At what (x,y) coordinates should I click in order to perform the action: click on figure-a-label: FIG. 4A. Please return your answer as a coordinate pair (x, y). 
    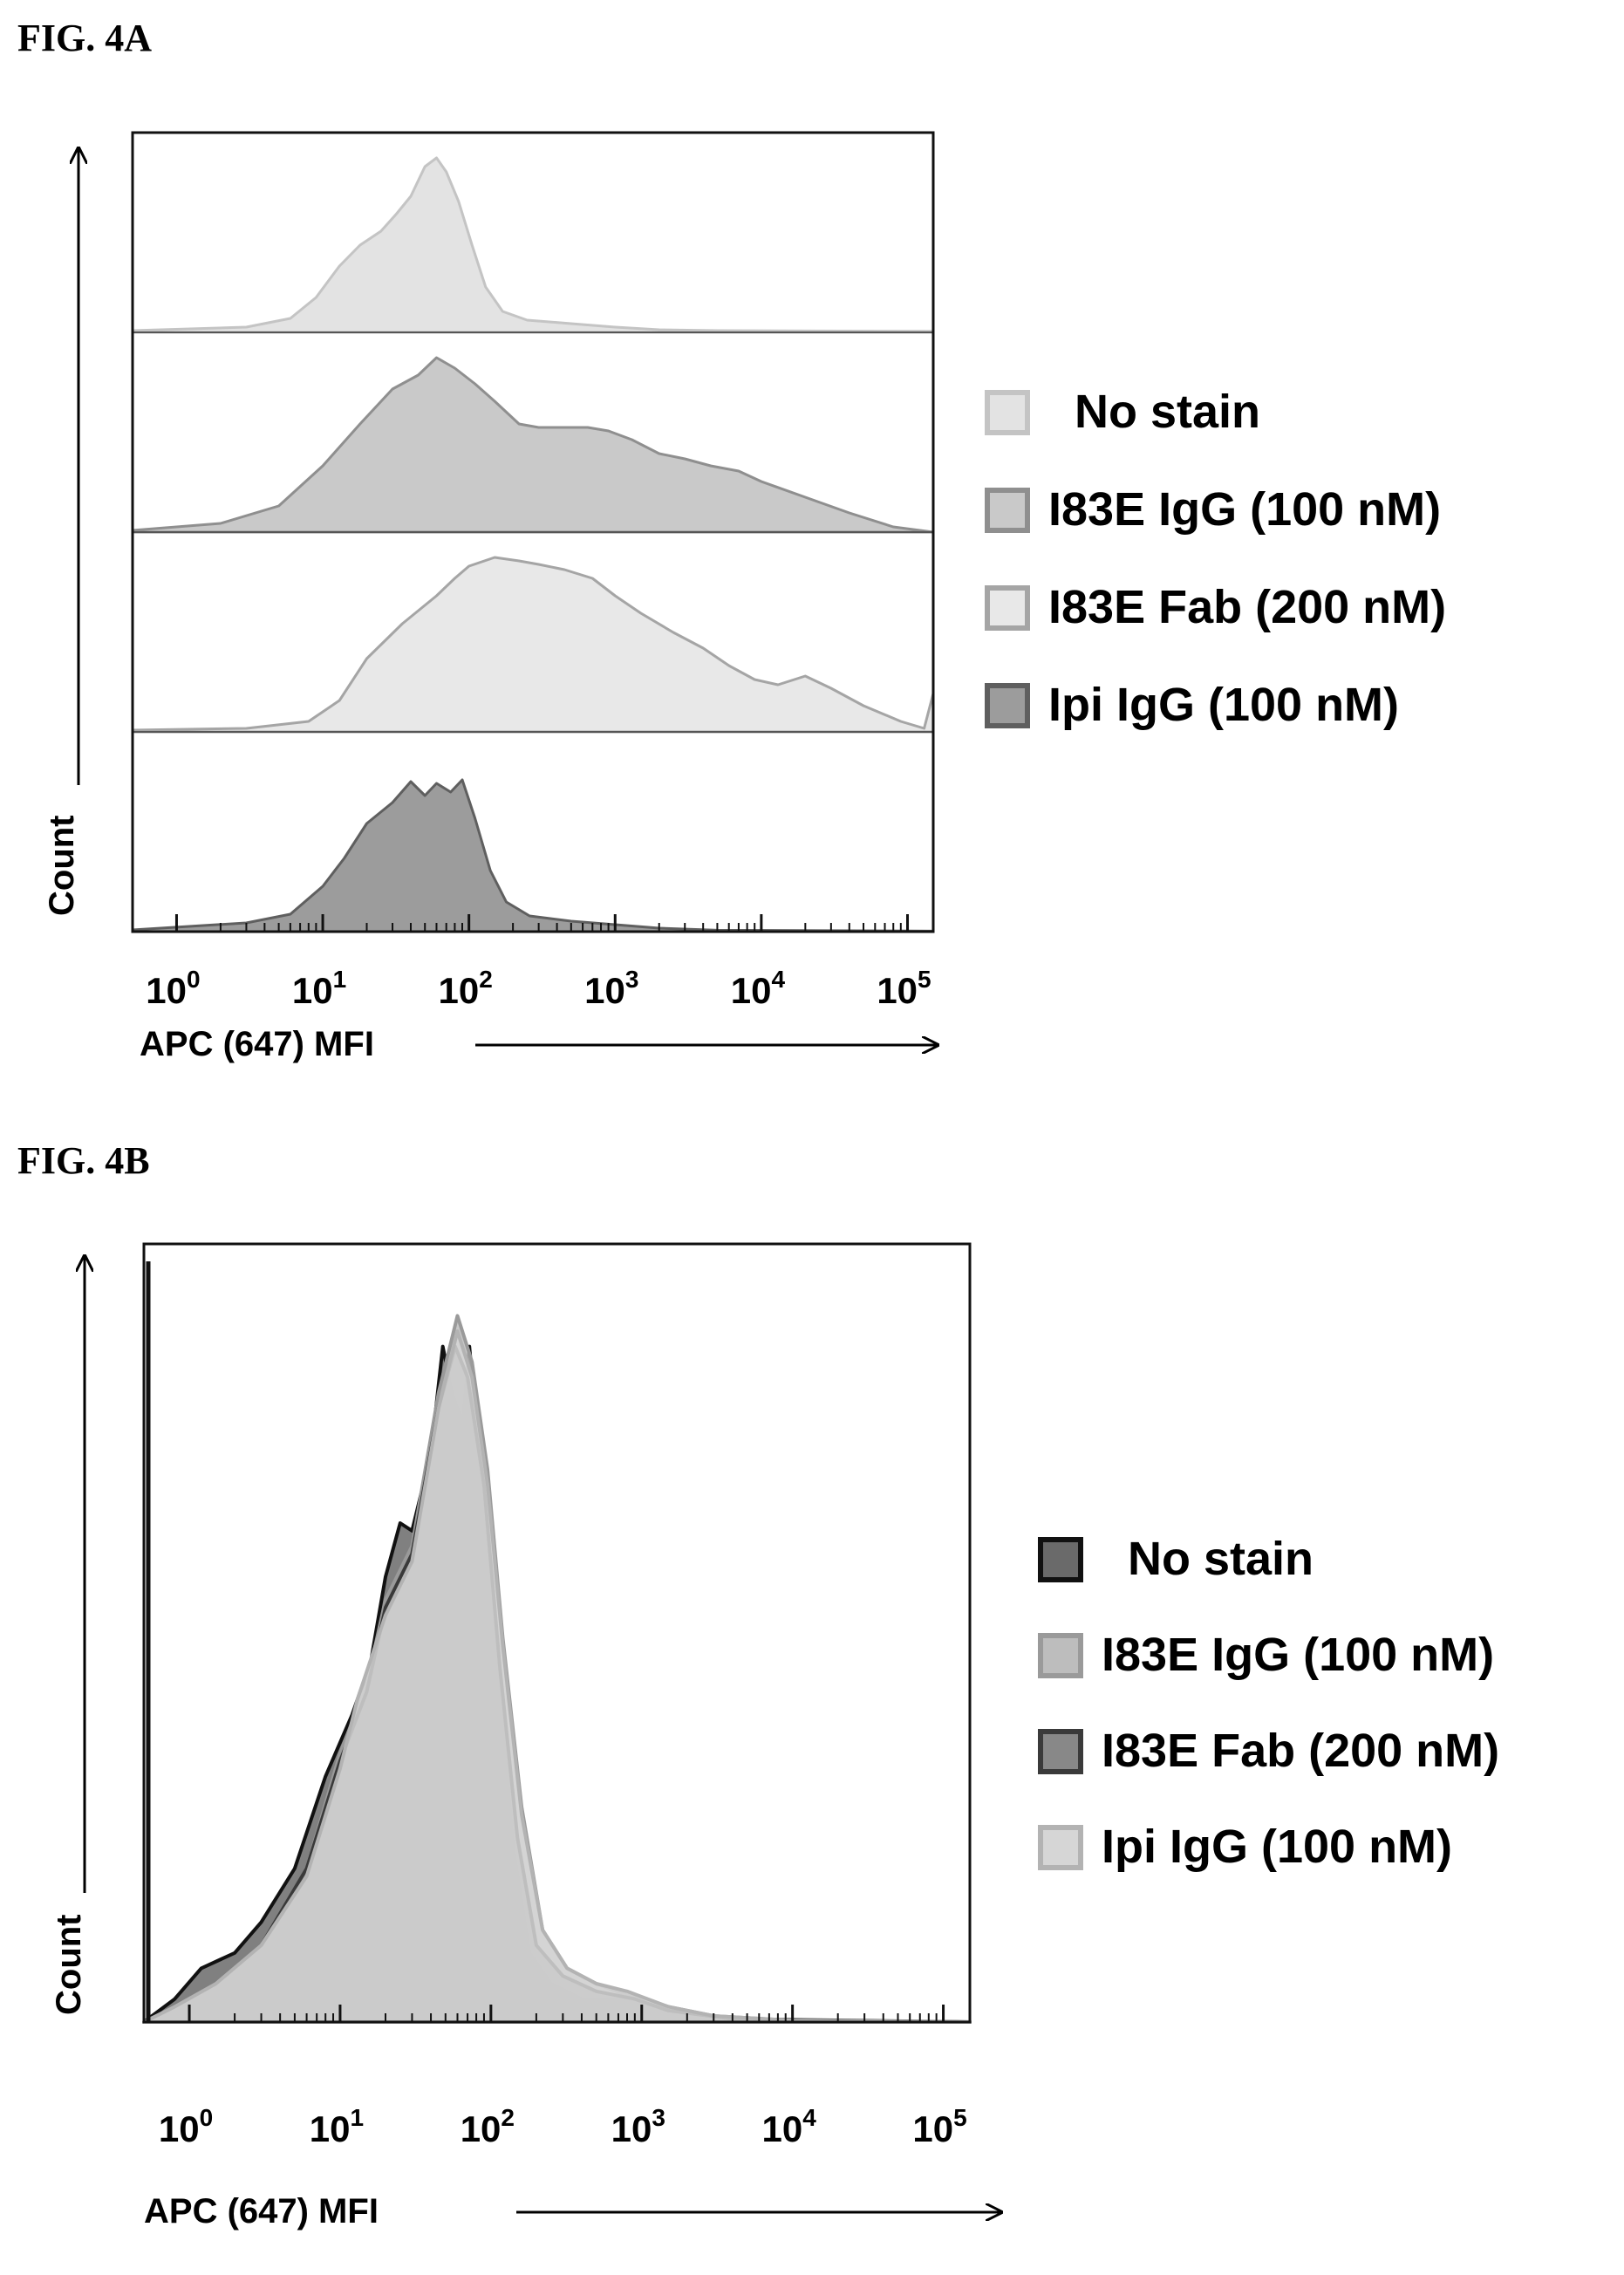
    Looking at the image, I should click on (84, 38).